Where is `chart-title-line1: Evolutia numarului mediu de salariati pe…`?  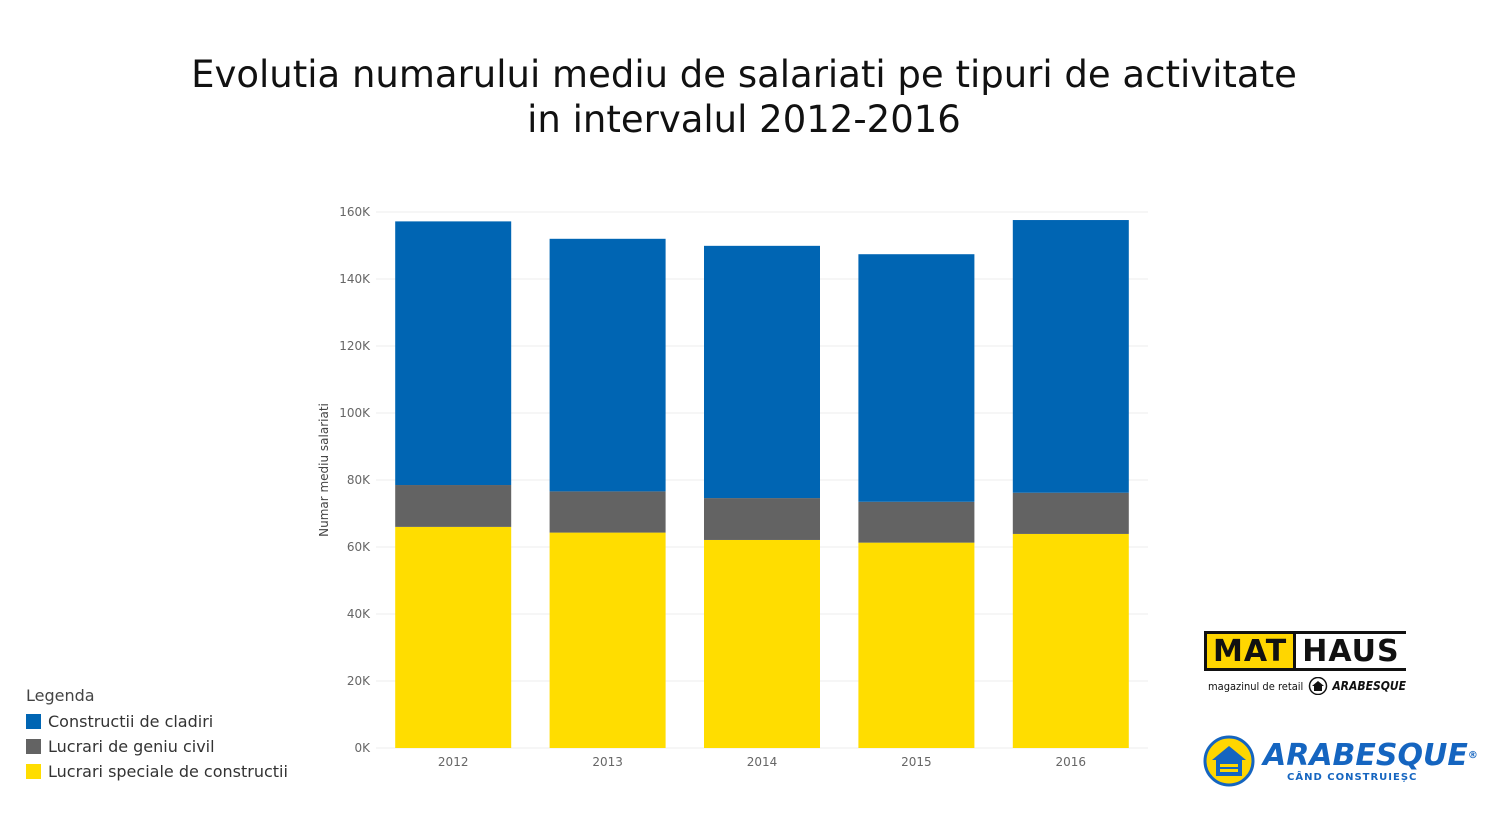 chart-title-line1: Evolutia numarului mediu de salariati pe… is located at coordinates (744, 74).